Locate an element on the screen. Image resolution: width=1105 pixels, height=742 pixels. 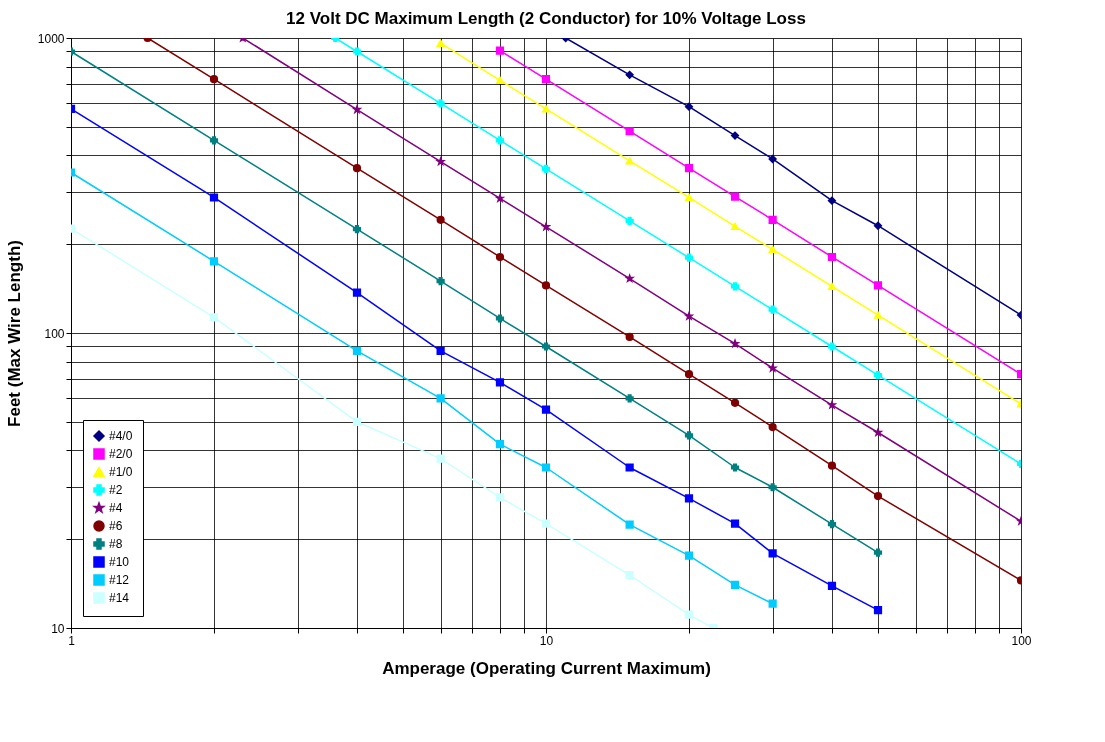
legend-label: #4/0 is located at coordinates (121, 436).